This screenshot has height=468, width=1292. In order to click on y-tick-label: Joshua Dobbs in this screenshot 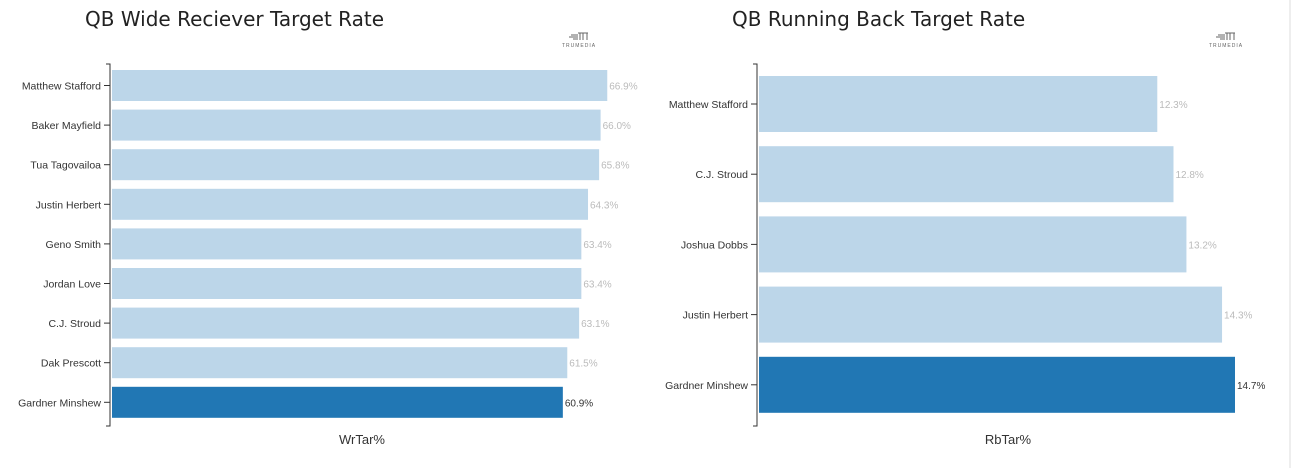, I will do `click(714, 245)`.